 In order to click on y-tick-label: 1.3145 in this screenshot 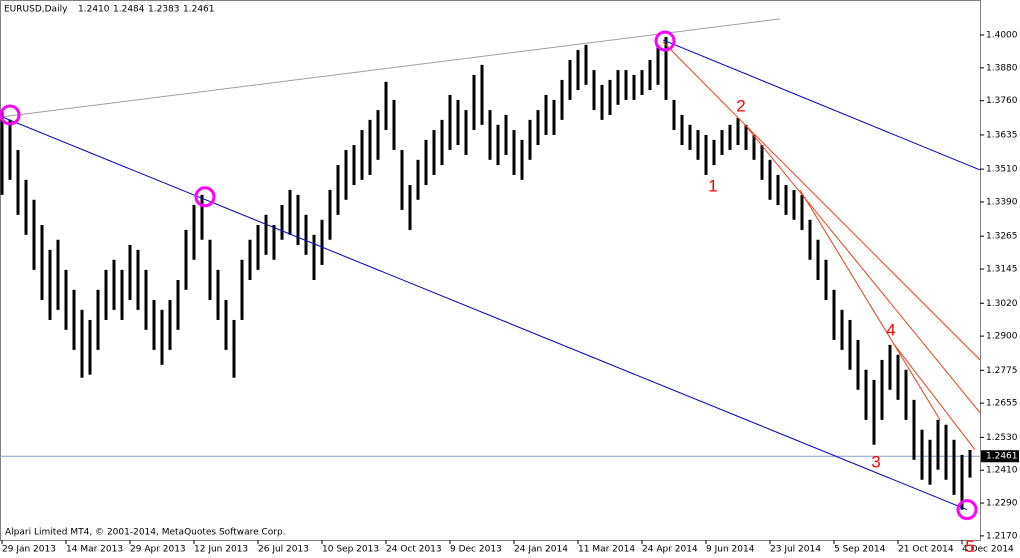, I will do `click(1002, 270)`.